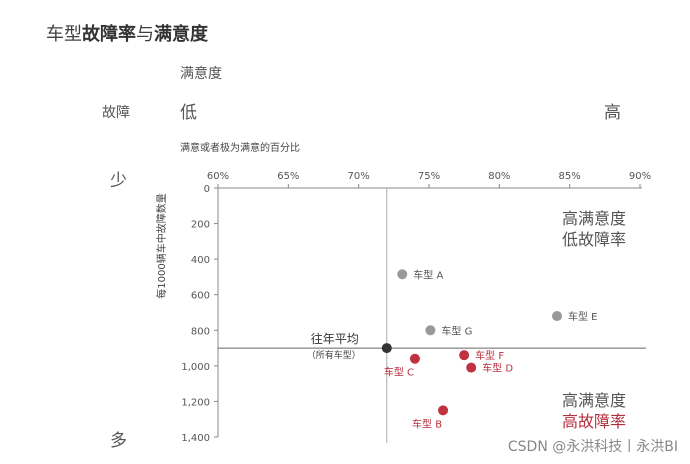 The height and width of the screenshot is (464, 690). I want to click on average-point, so click(386, 348).